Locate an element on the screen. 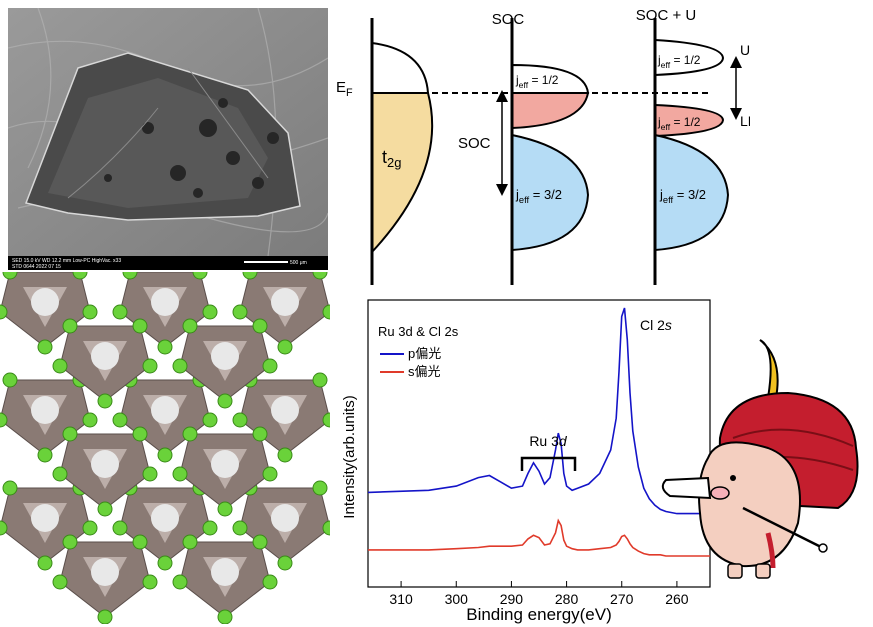 This screenshot has width=873, height=627. soc-splitting-label: SOC is located at coordinates (474, 143).